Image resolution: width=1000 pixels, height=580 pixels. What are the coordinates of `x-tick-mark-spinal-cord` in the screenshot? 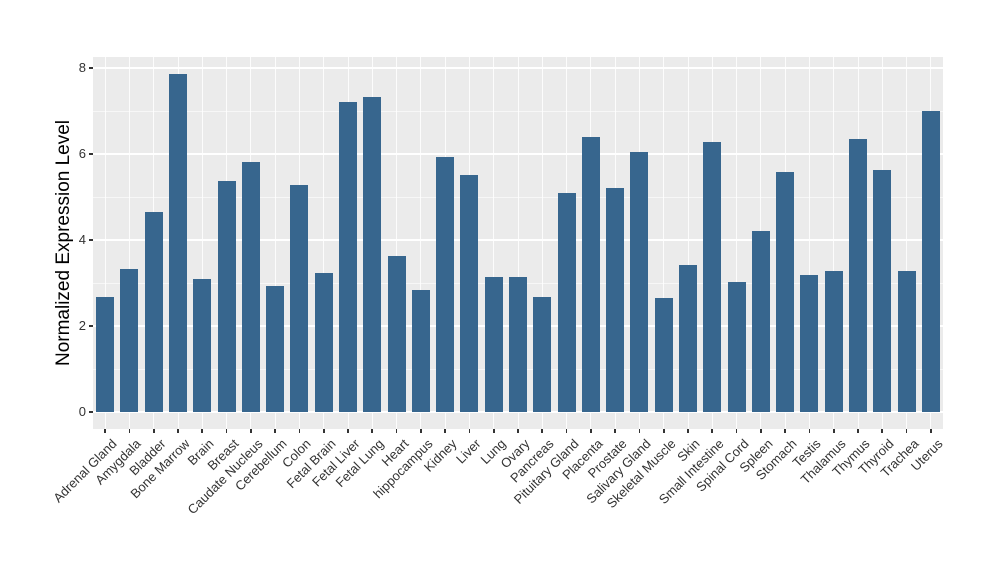 It's located at (736, 431).